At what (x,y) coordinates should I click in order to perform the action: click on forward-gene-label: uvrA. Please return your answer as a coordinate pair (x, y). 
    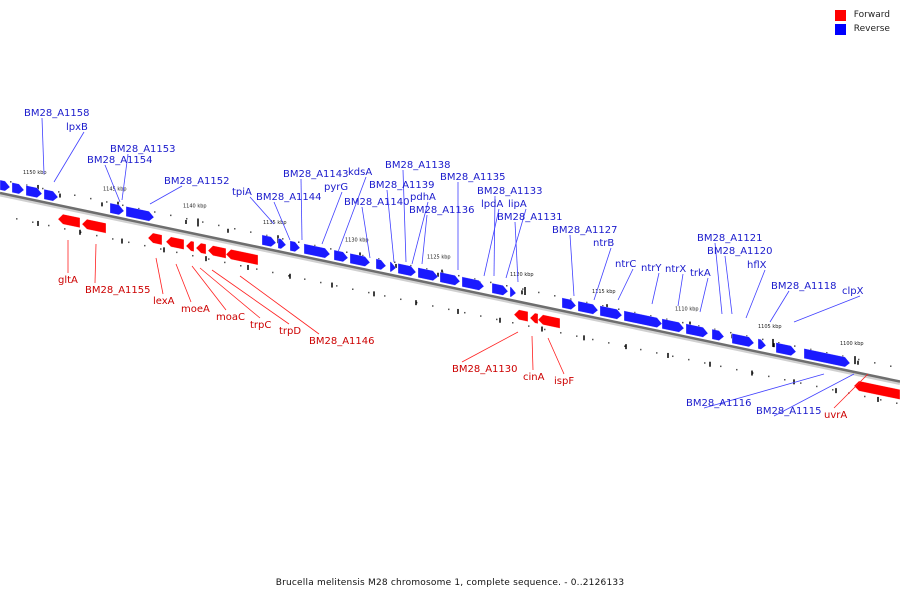
    Looking at the image, I should click on (835, 415).